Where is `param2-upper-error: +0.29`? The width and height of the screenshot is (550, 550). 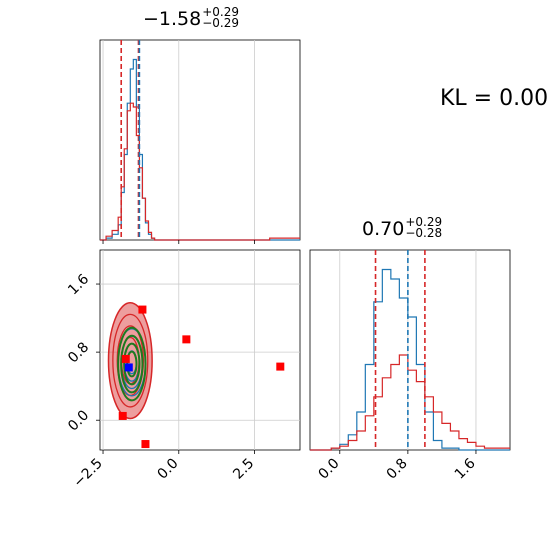
param2-upper-error: +0.29 is located at coordinates (424, 222).